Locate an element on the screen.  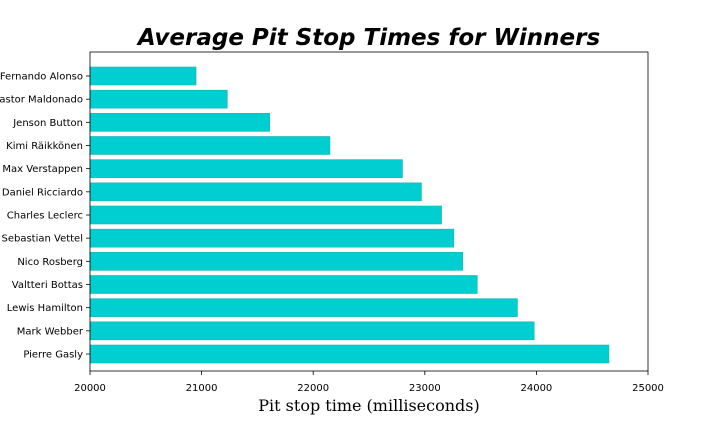
category-label: Nico Rosberg is located at coordinates (50, 262).